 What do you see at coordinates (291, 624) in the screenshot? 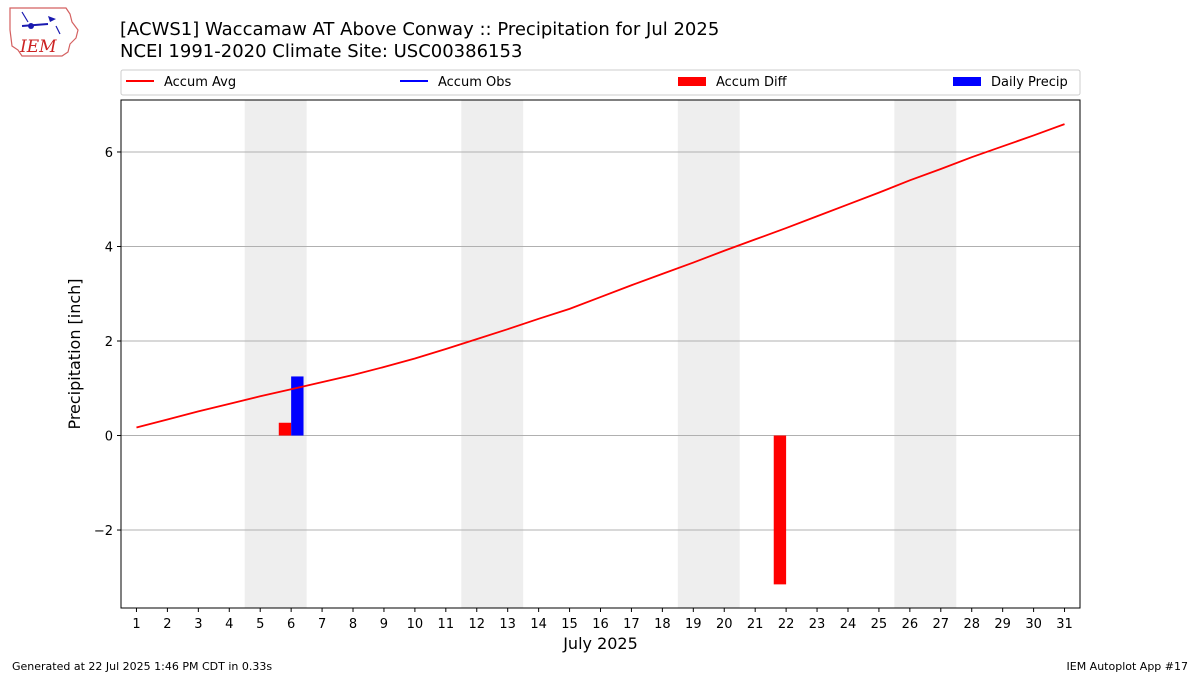
I see `x-tick-label: 6` at bounding box center [291, 624].